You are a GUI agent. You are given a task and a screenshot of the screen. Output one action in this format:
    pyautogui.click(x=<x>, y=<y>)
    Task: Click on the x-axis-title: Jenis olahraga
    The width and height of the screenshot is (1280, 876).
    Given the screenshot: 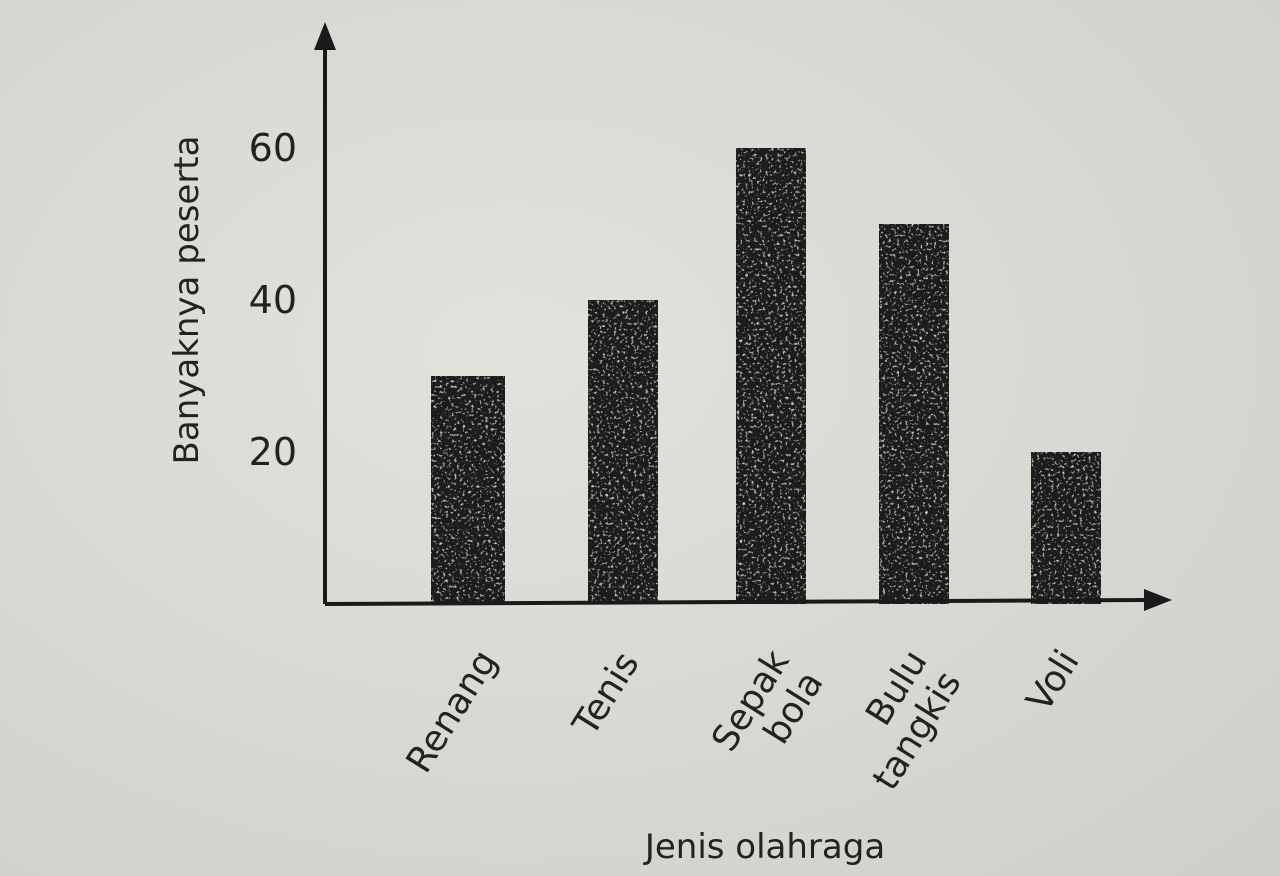 What is the action you would take?
    pyautogui.click(x=764, y=847)
    